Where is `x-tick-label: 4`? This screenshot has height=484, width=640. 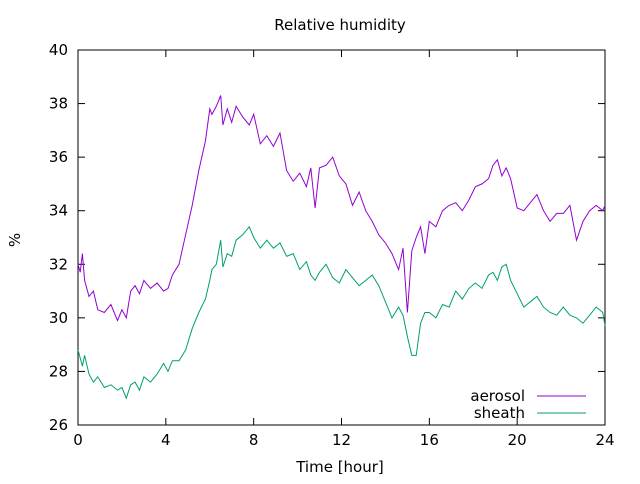
x-tick-label: 4 is located at coordinates (166, 440).